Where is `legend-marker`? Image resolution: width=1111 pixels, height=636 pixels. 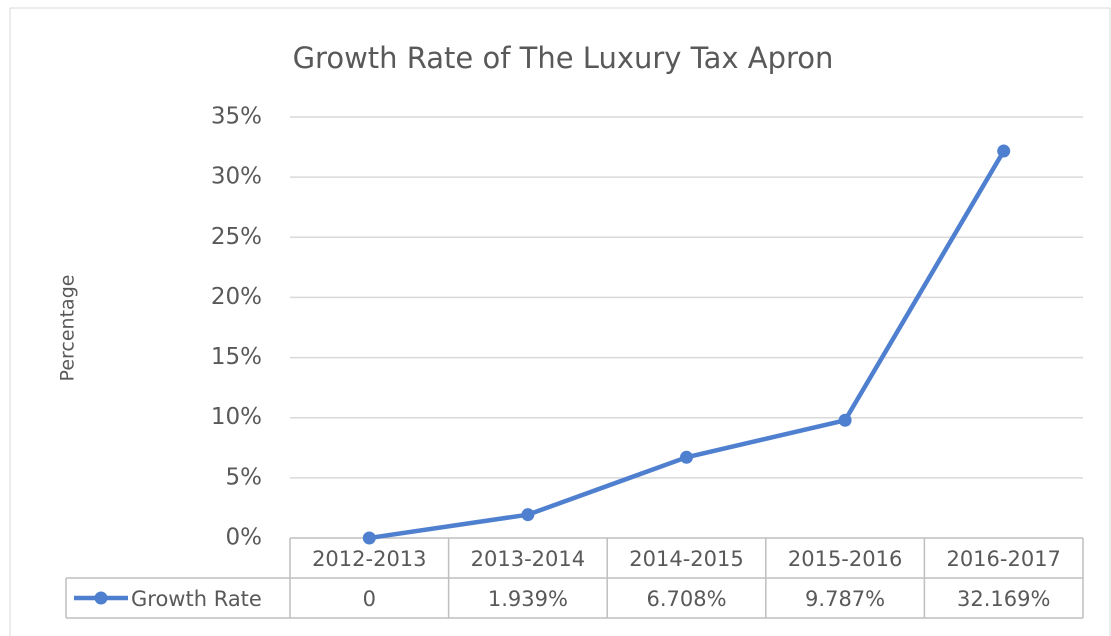 legend-marker is located at coordinates (101, 598).